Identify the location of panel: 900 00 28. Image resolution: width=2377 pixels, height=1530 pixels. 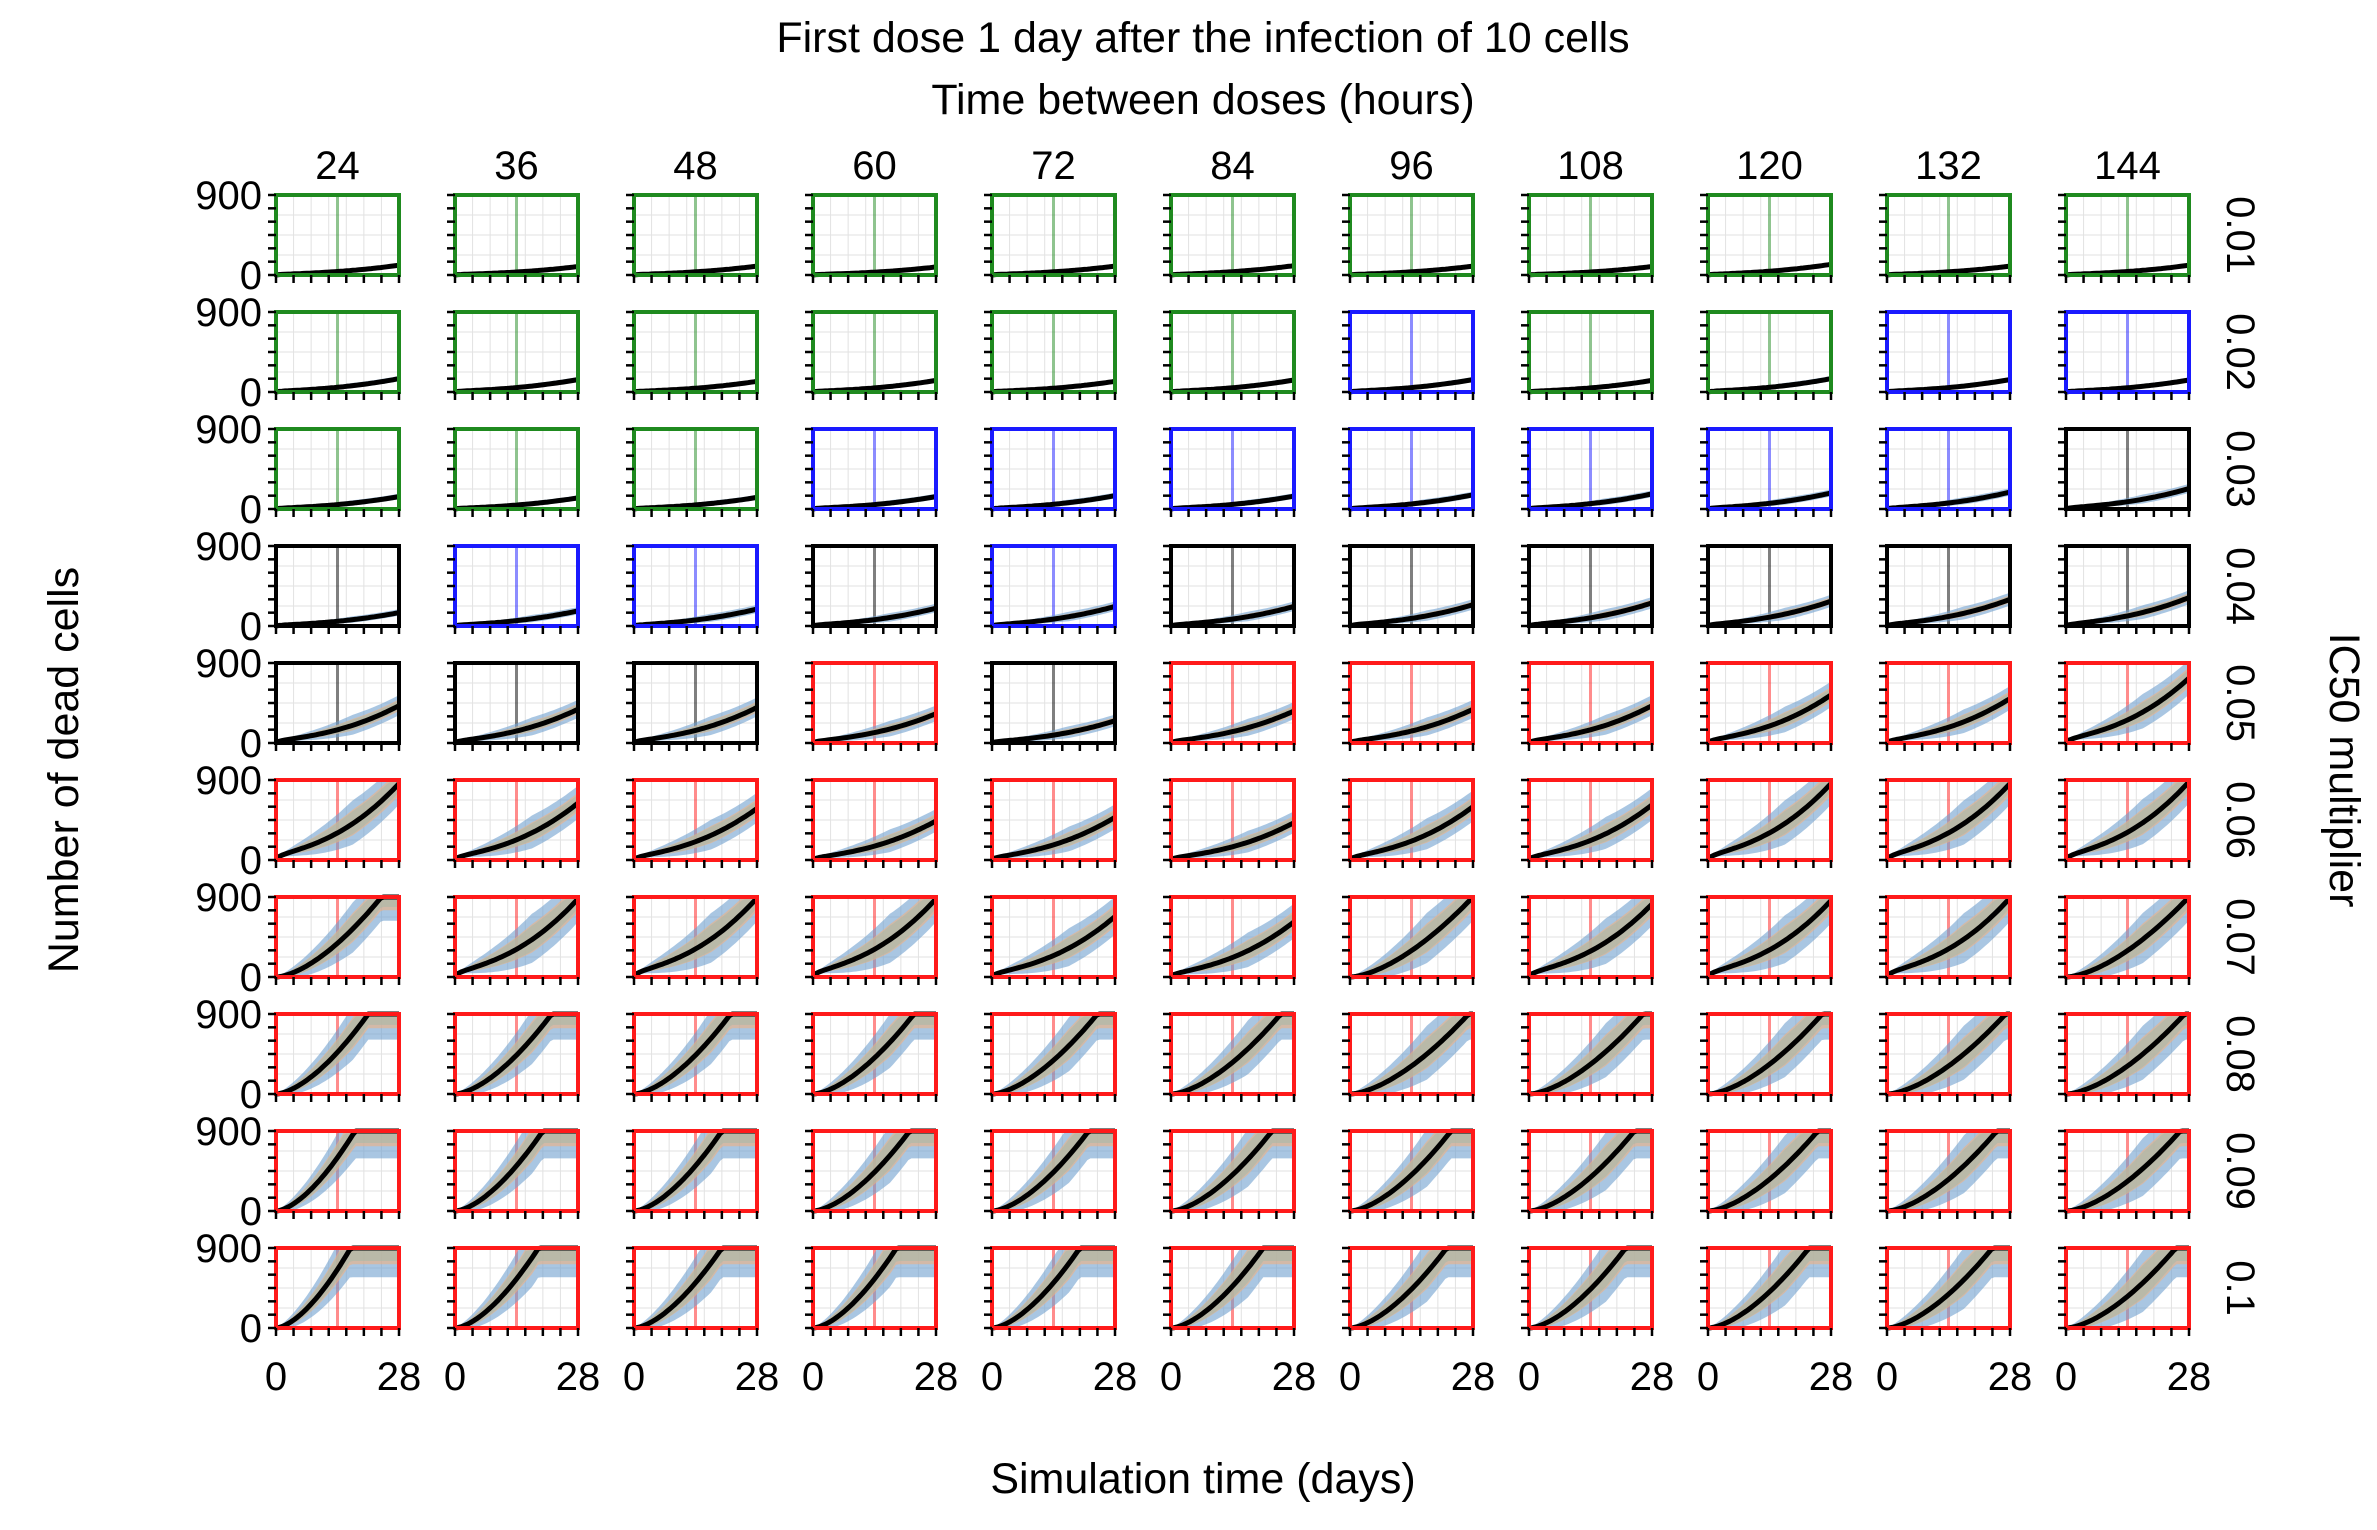
(308, 1313).